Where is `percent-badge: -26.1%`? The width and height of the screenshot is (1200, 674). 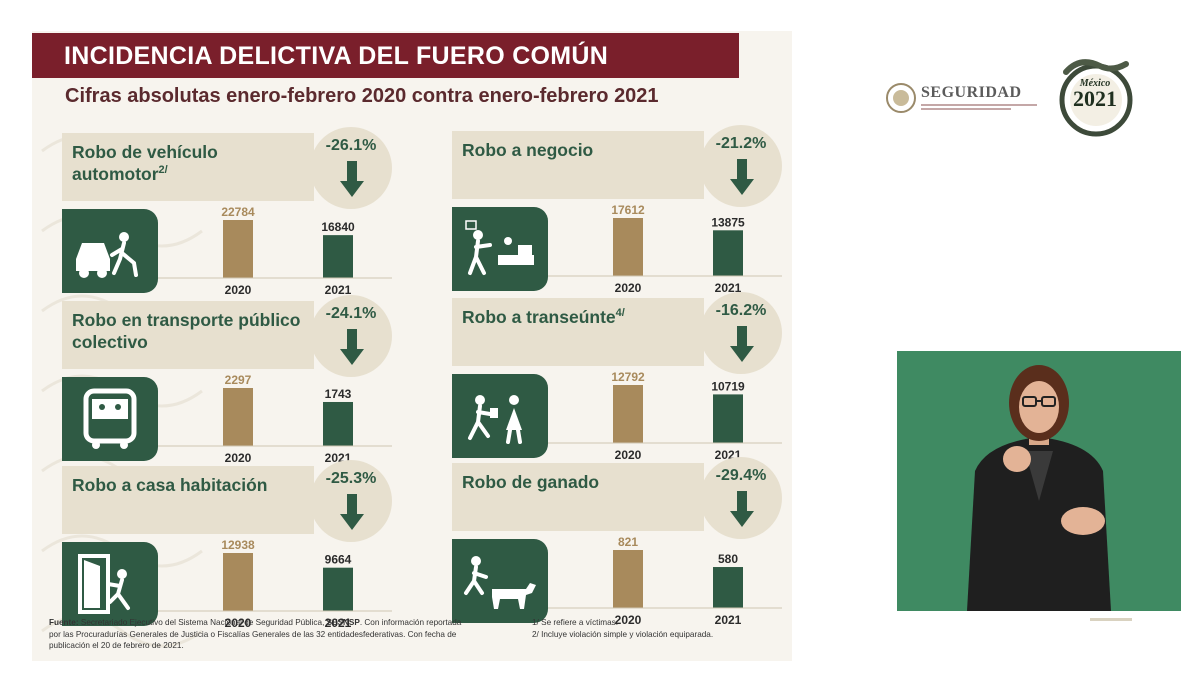
percent-badge: -26.1% is located at coordinates (351, 168).